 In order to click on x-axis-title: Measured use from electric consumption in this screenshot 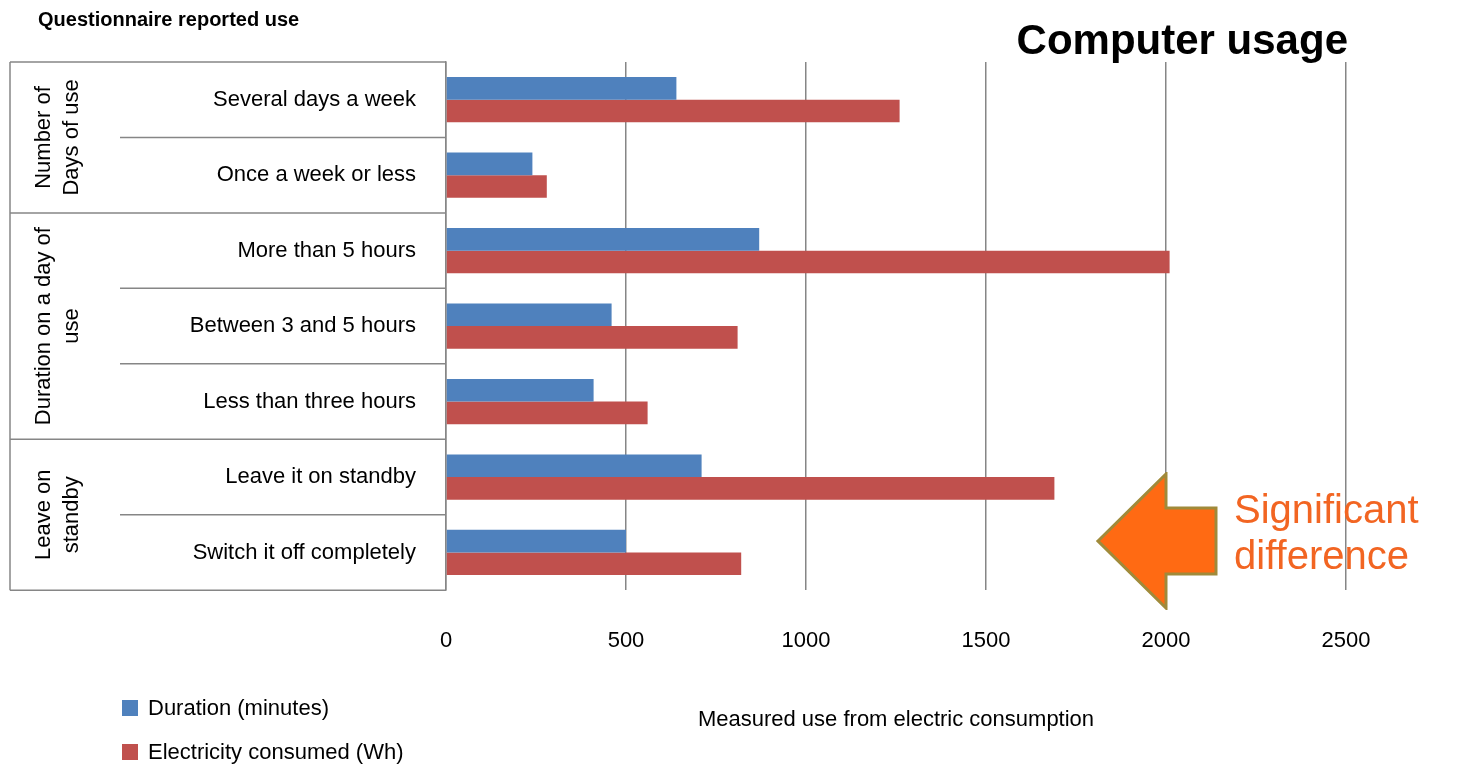, I will do `click(896, 718)`.